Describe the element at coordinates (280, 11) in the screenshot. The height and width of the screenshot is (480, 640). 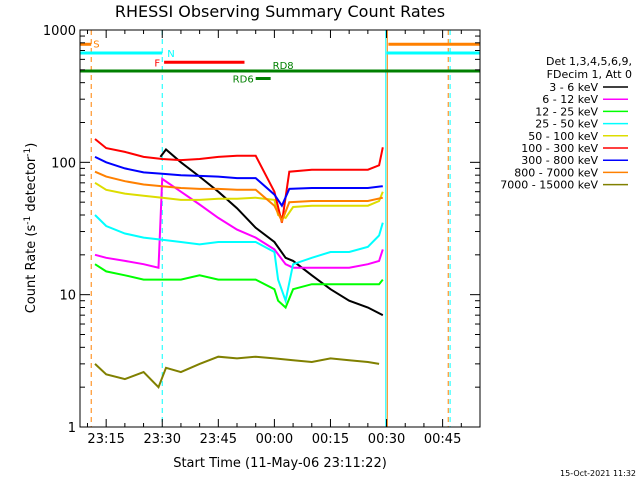
I see `chart-title: RHESSI Observing Summary Count Rates` at that location.